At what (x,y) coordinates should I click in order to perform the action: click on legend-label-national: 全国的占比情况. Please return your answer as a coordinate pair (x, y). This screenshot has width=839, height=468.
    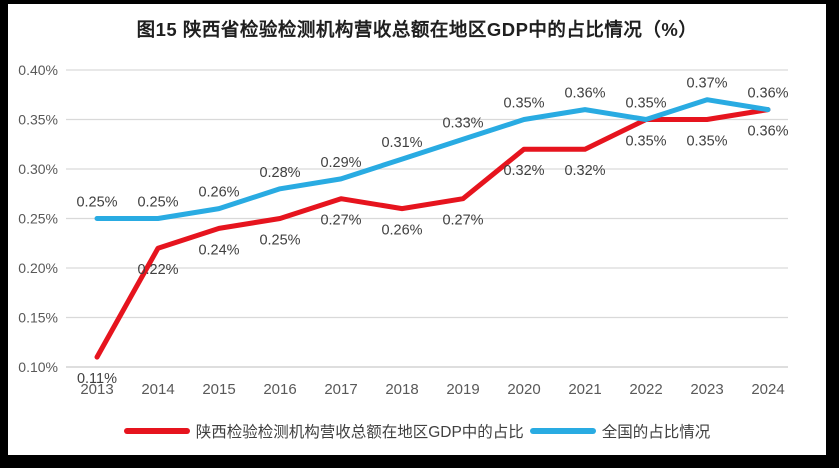
    Looking at the image, I should click on (656, 432).